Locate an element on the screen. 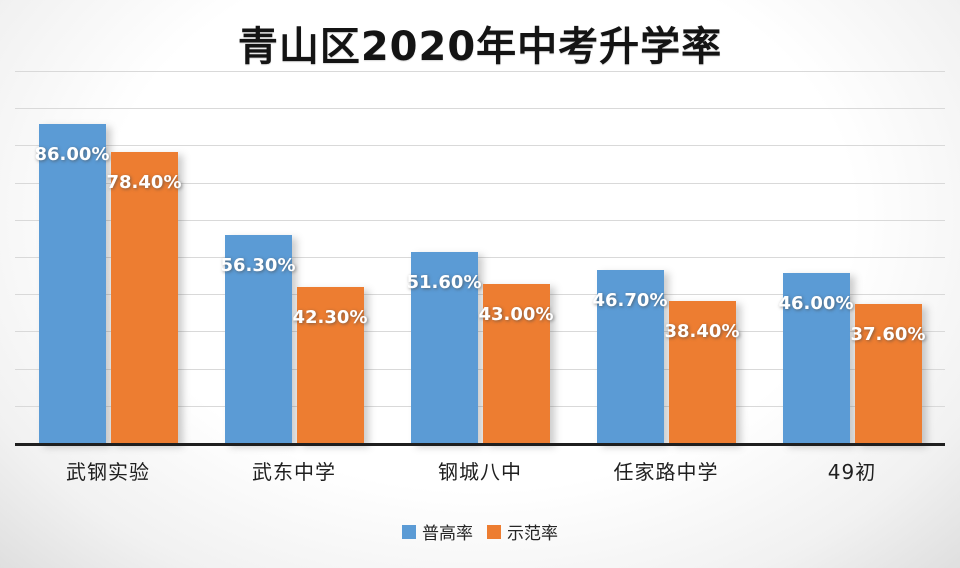 This screenshot has width=960, height=568. bar-series0-cat1: 56.30% is located at coordinates (258, 339).